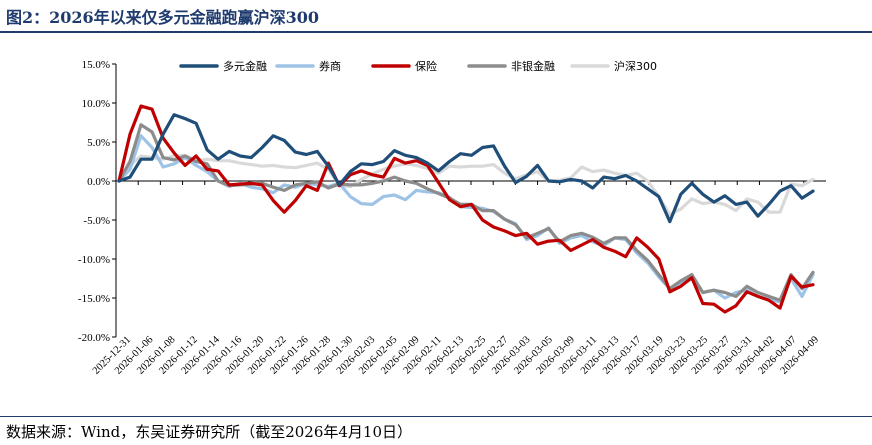 This screenshot has width=872, height=445. What do you see at coordinates (96, 104) in the screenshot?
I see `y-tick-label: 10.0%` at bounding box center [96, 104].